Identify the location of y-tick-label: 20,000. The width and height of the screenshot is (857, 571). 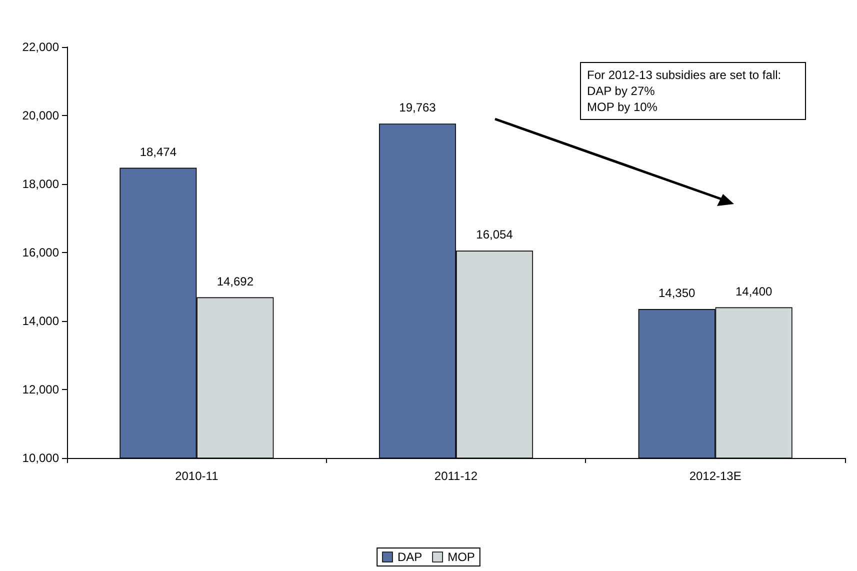
(41, 115).